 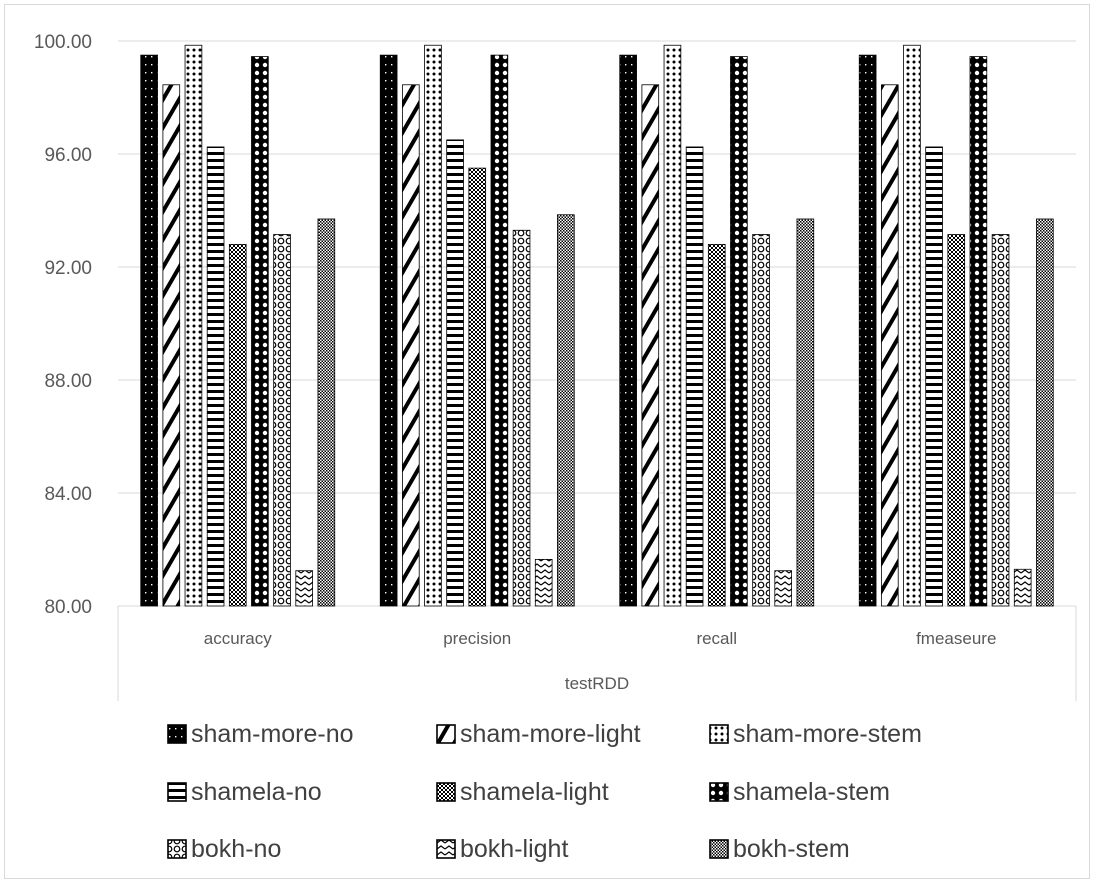 What do you see at coordinates (672, 325) in the screenshot?
I see `bar-sham-more-stem-recall` at bounding box center [672, 325].